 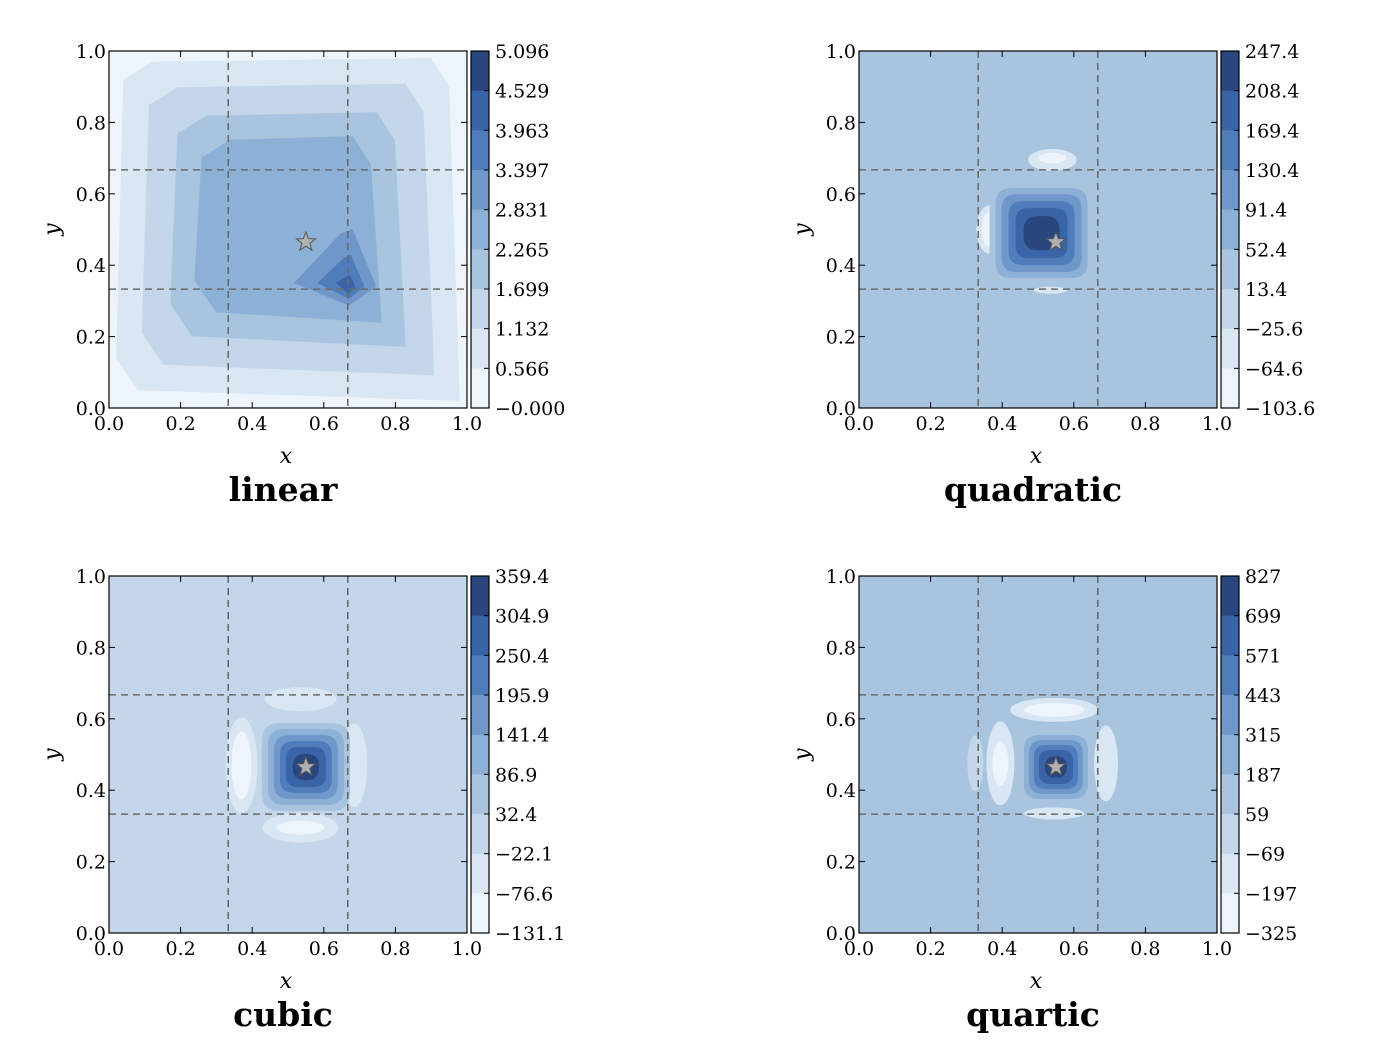 I want to click on colorbar-tick-label: 52.4, so click(x=1266, y=250).